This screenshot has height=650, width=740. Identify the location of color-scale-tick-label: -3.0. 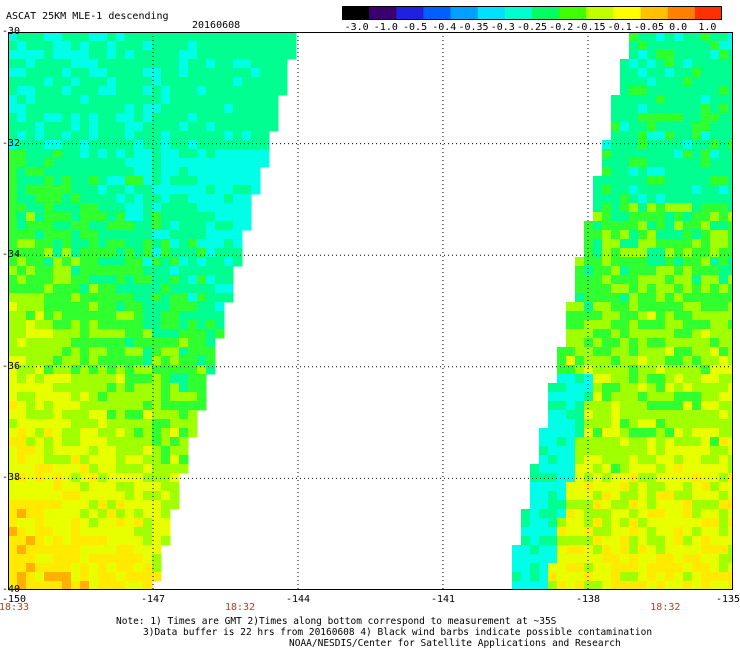
(356, 27).